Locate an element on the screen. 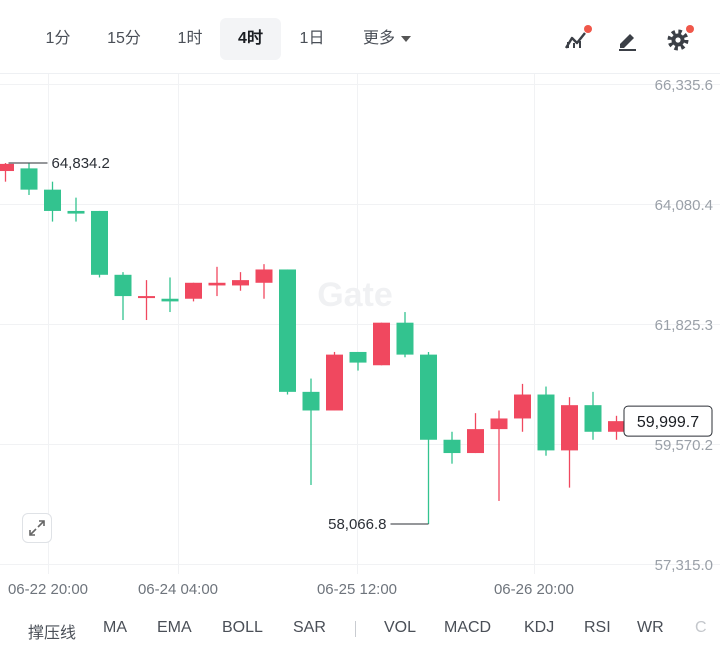 Image resolution: width=720 pixels, height=651 pixels. high-price-label: 64,834.2 is located at coordinates (81, 163).